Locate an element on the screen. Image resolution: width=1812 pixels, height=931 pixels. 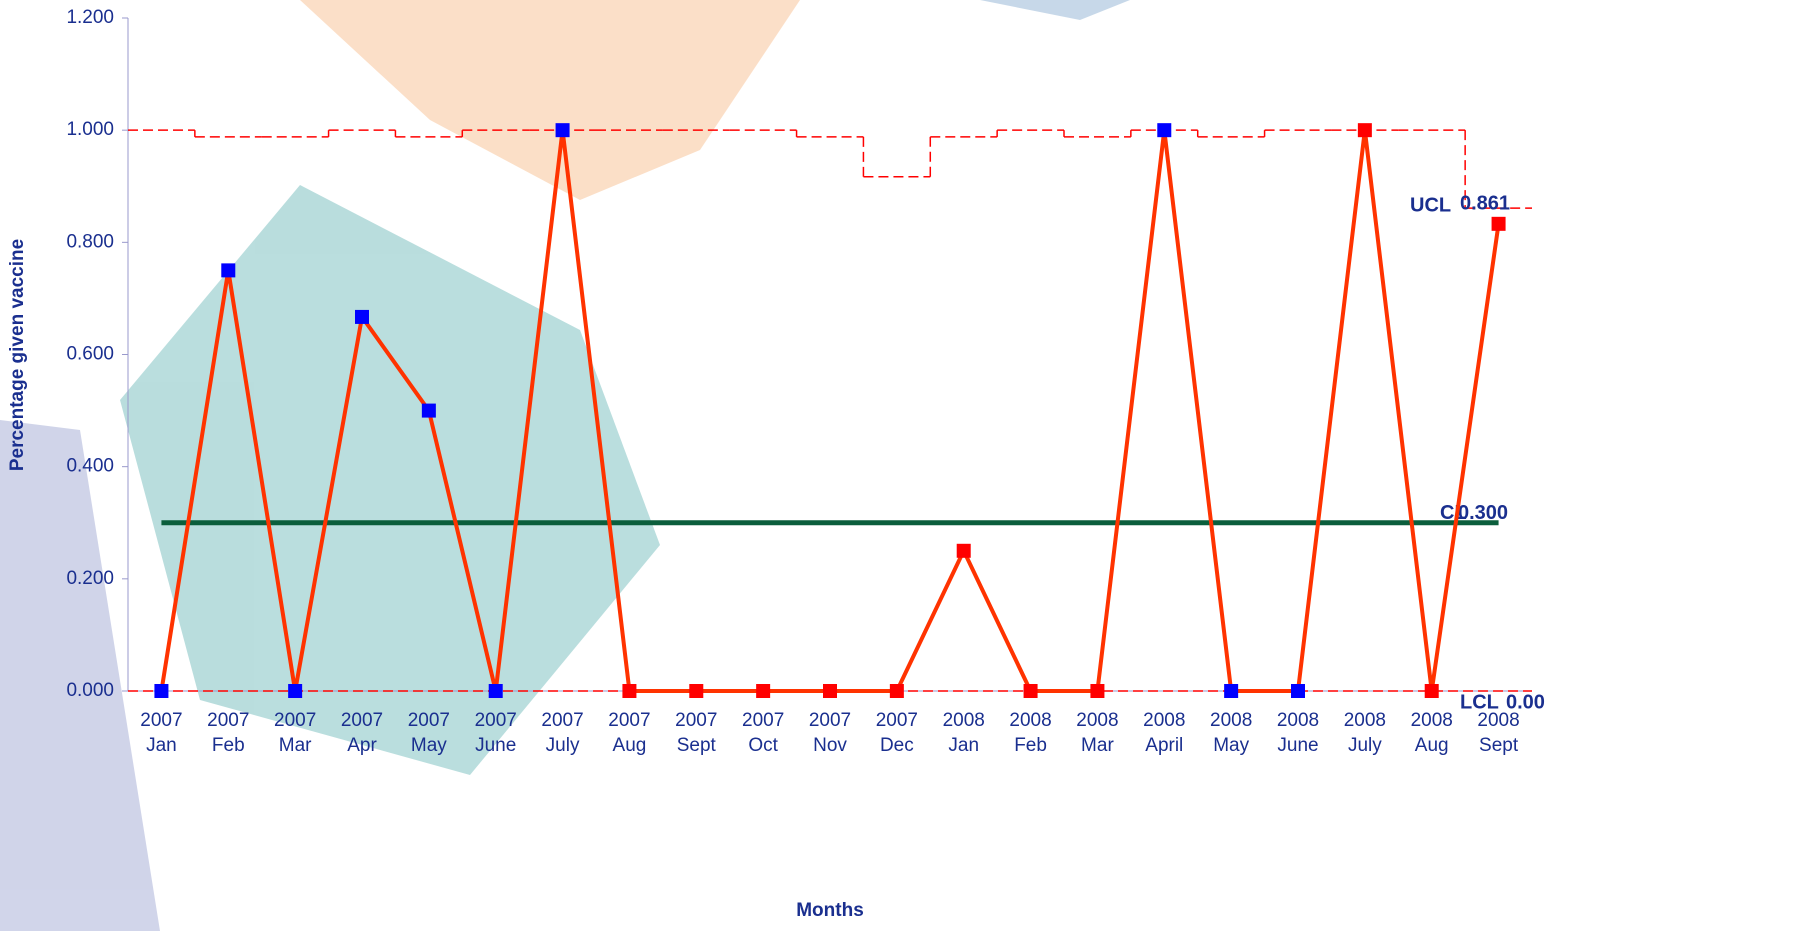
y-tick-label: 1.000 is located at coordinates (90, 129).